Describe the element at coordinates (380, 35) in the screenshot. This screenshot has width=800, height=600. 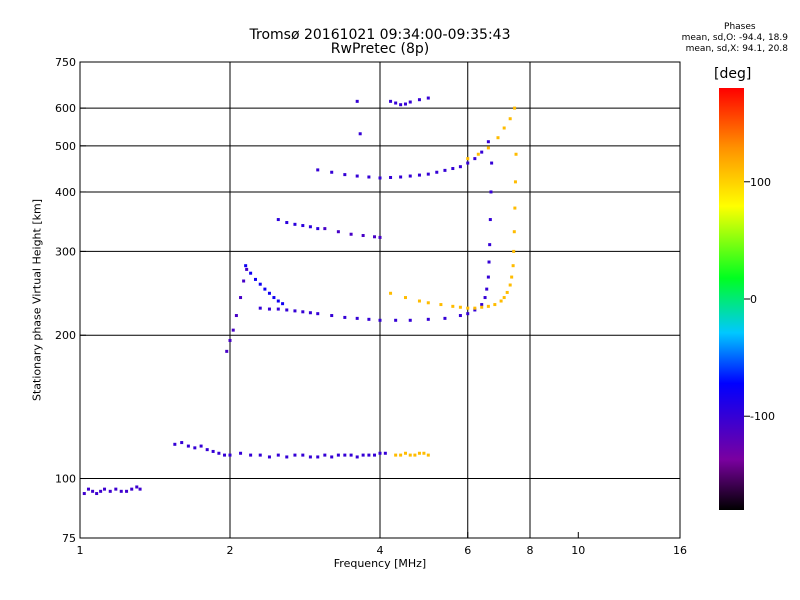
I see `chart-title: Tromsø 20161021 09:34:00-09:35:43` at that location.